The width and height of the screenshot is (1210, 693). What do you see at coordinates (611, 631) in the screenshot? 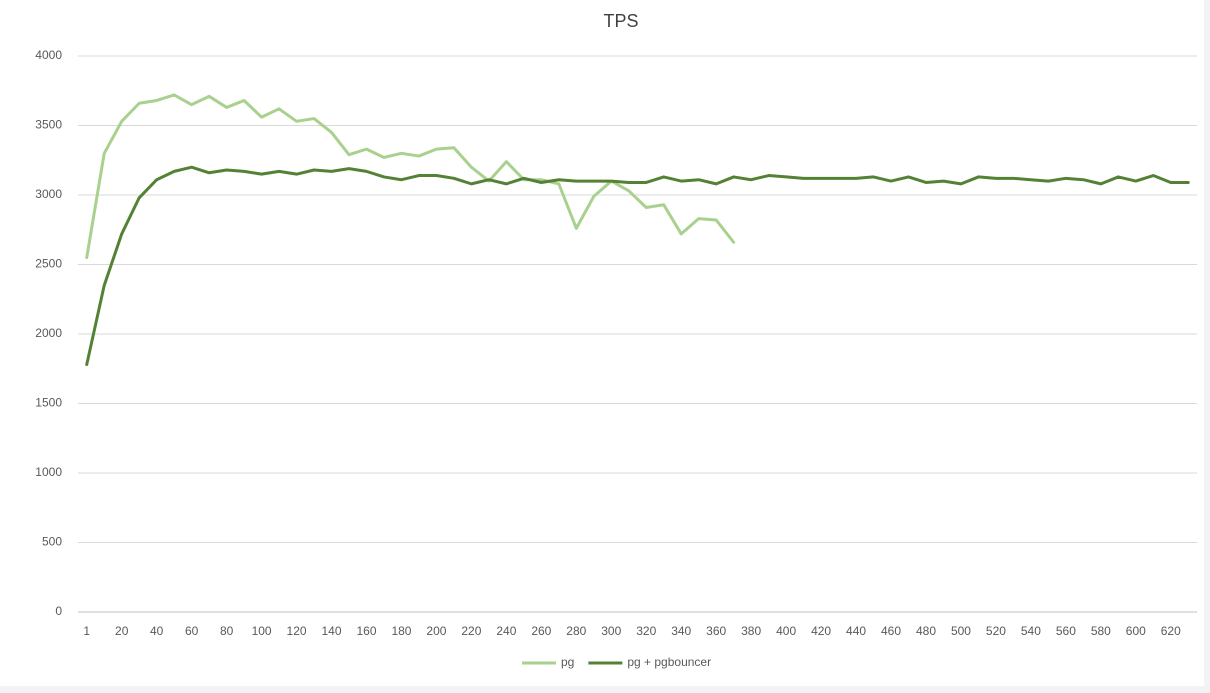
I see `x-tick-label: 300` at bounding box center [611, 631].